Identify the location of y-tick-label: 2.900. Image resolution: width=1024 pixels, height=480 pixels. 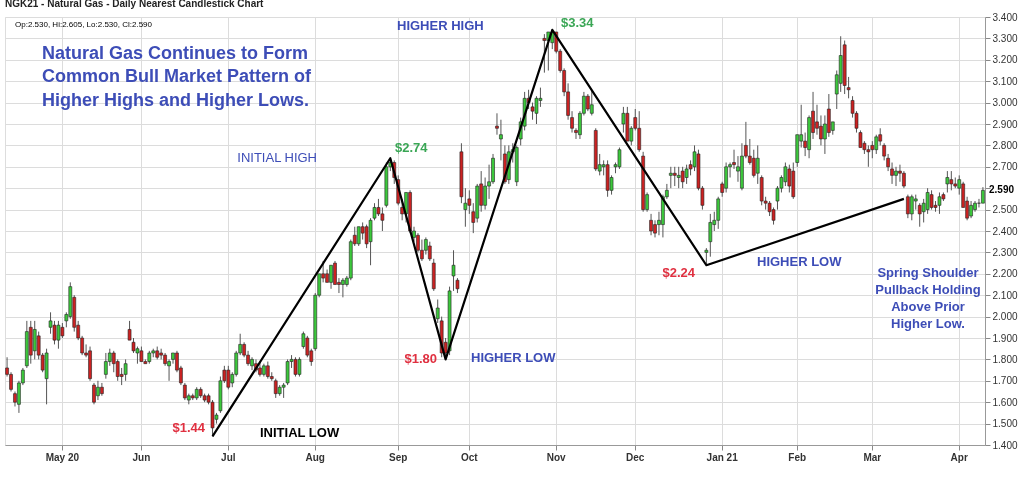
(1005, 124).